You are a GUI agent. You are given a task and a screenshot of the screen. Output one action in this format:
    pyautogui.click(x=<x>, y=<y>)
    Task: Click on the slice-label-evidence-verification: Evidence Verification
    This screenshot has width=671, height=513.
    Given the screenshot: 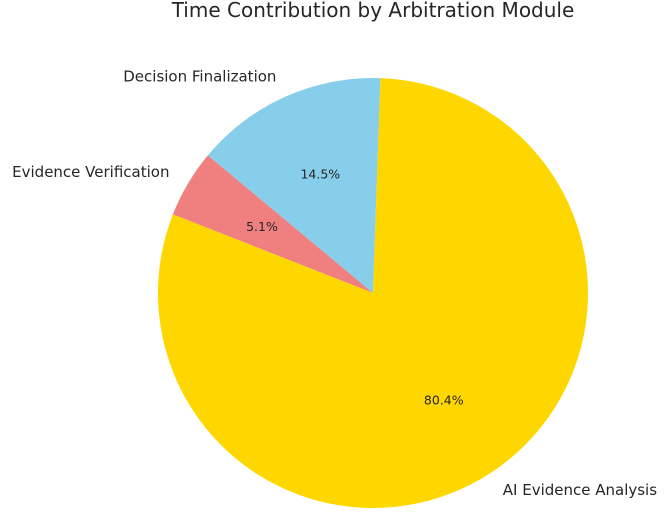 What is the action you would take?
    pyautogui.click(x=90, y=172)
    